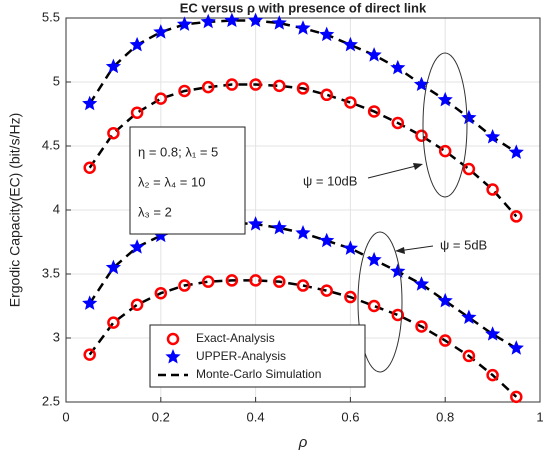  What do you see at coordinates (155, 211) in the screenshot?
I see `param-text: λ₃ = 2` at bounding box center [155, 211].